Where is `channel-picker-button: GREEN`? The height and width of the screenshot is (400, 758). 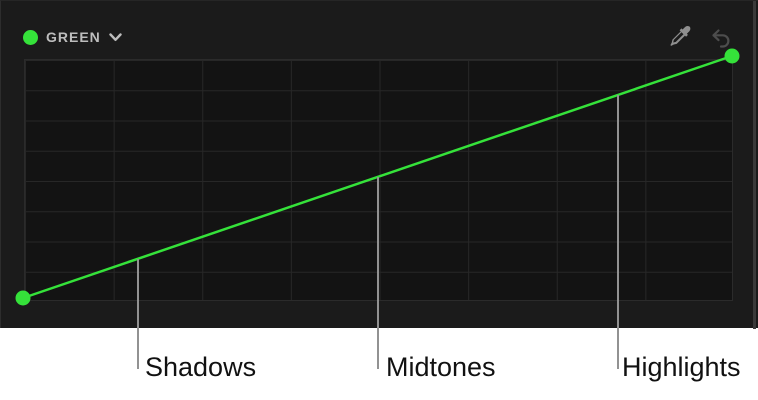
channel-picker-button: GREEN is located at coordinates (72, 37).